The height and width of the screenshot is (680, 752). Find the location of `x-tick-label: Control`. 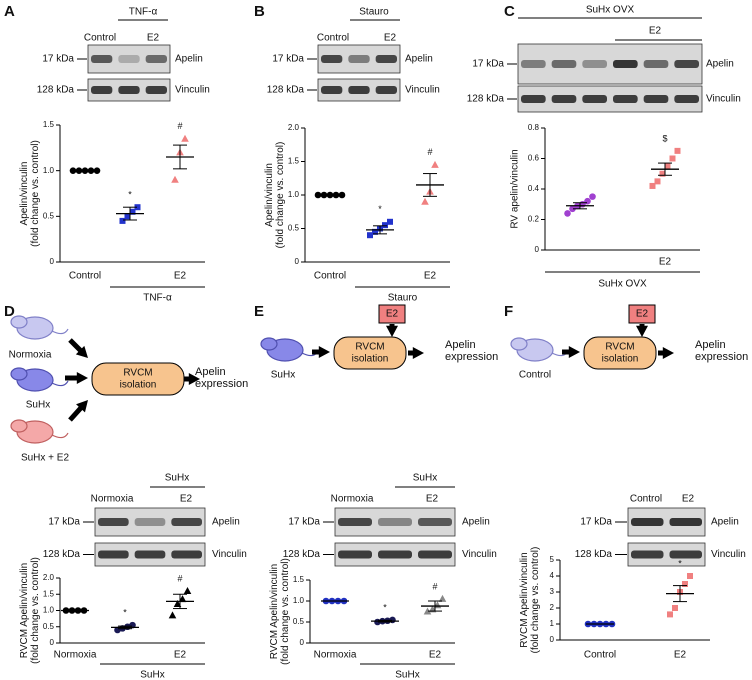

x-tick-label: Control is located at coordinates (330, 276).